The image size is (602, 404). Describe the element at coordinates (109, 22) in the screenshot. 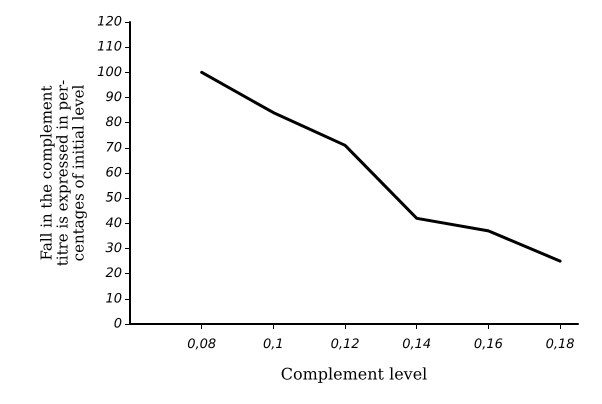

I see `y-tick-label: 120` at that location.